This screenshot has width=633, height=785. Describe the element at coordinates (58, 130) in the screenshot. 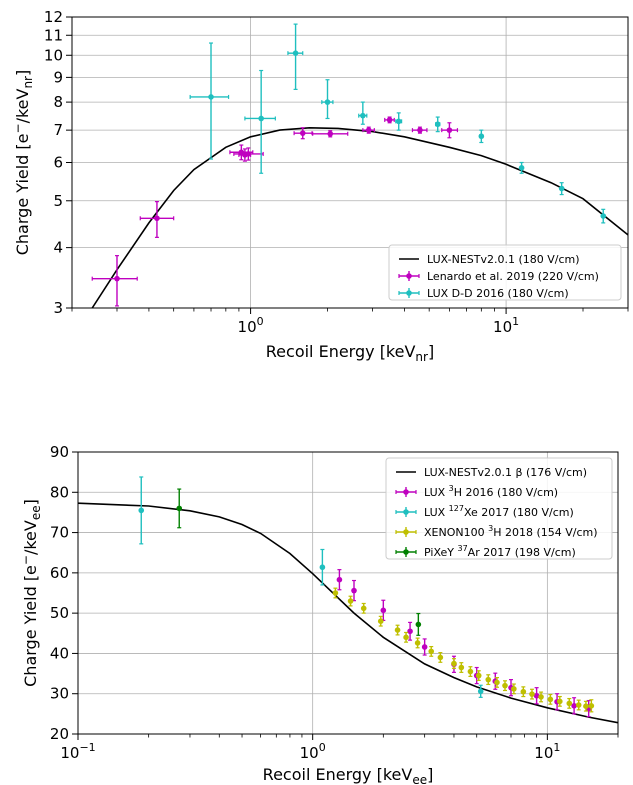

I see `y-tick-label: 7` at that location.